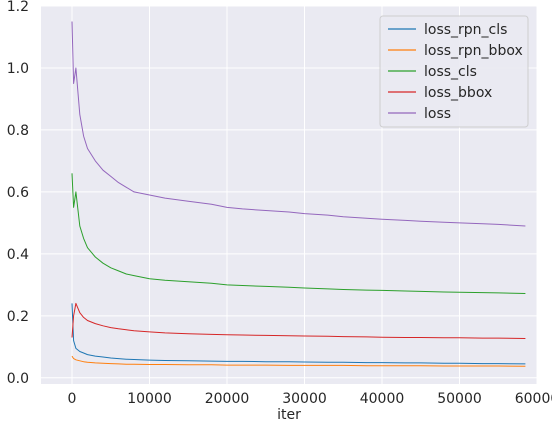 Image resolution: width=552 pixels, height=426 pixels. I want to click on x-axis-ticks: 0 10000 20000 30000 40000 50000 60000, so click(310, 399).